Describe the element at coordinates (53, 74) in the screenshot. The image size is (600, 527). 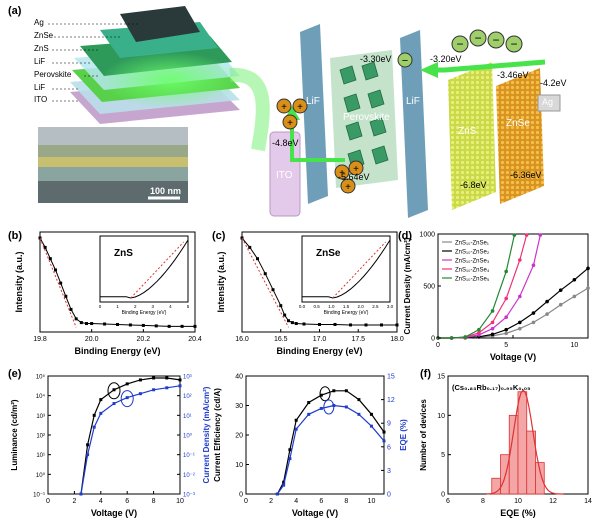
I see `stack-label-perovskite: Perovskite` at that location.